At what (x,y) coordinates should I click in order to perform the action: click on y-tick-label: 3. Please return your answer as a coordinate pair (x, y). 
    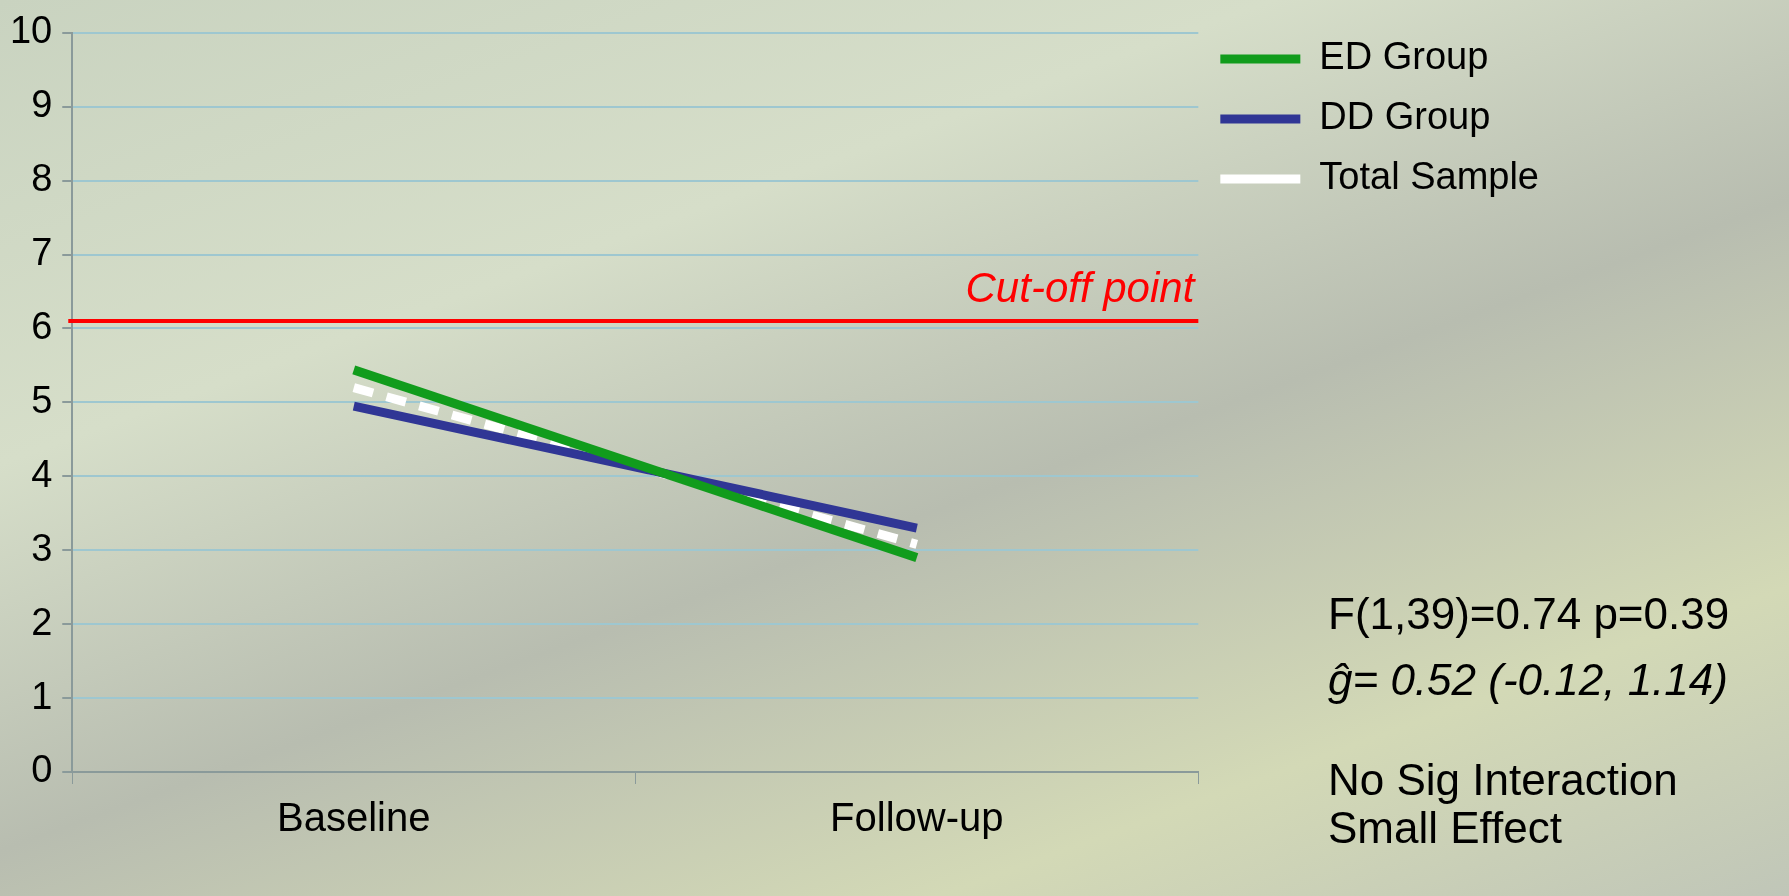
    Looking at the image, I should click on (42, 547).